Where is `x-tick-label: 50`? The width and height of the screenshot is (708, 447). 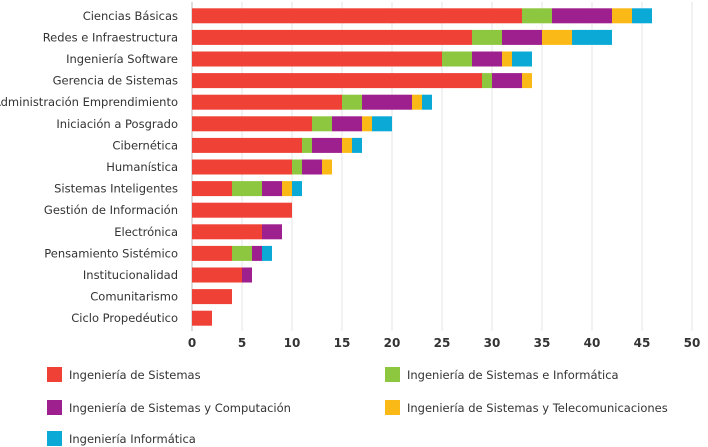
x-tick-label: 50 is located at coordinates (692, 343).